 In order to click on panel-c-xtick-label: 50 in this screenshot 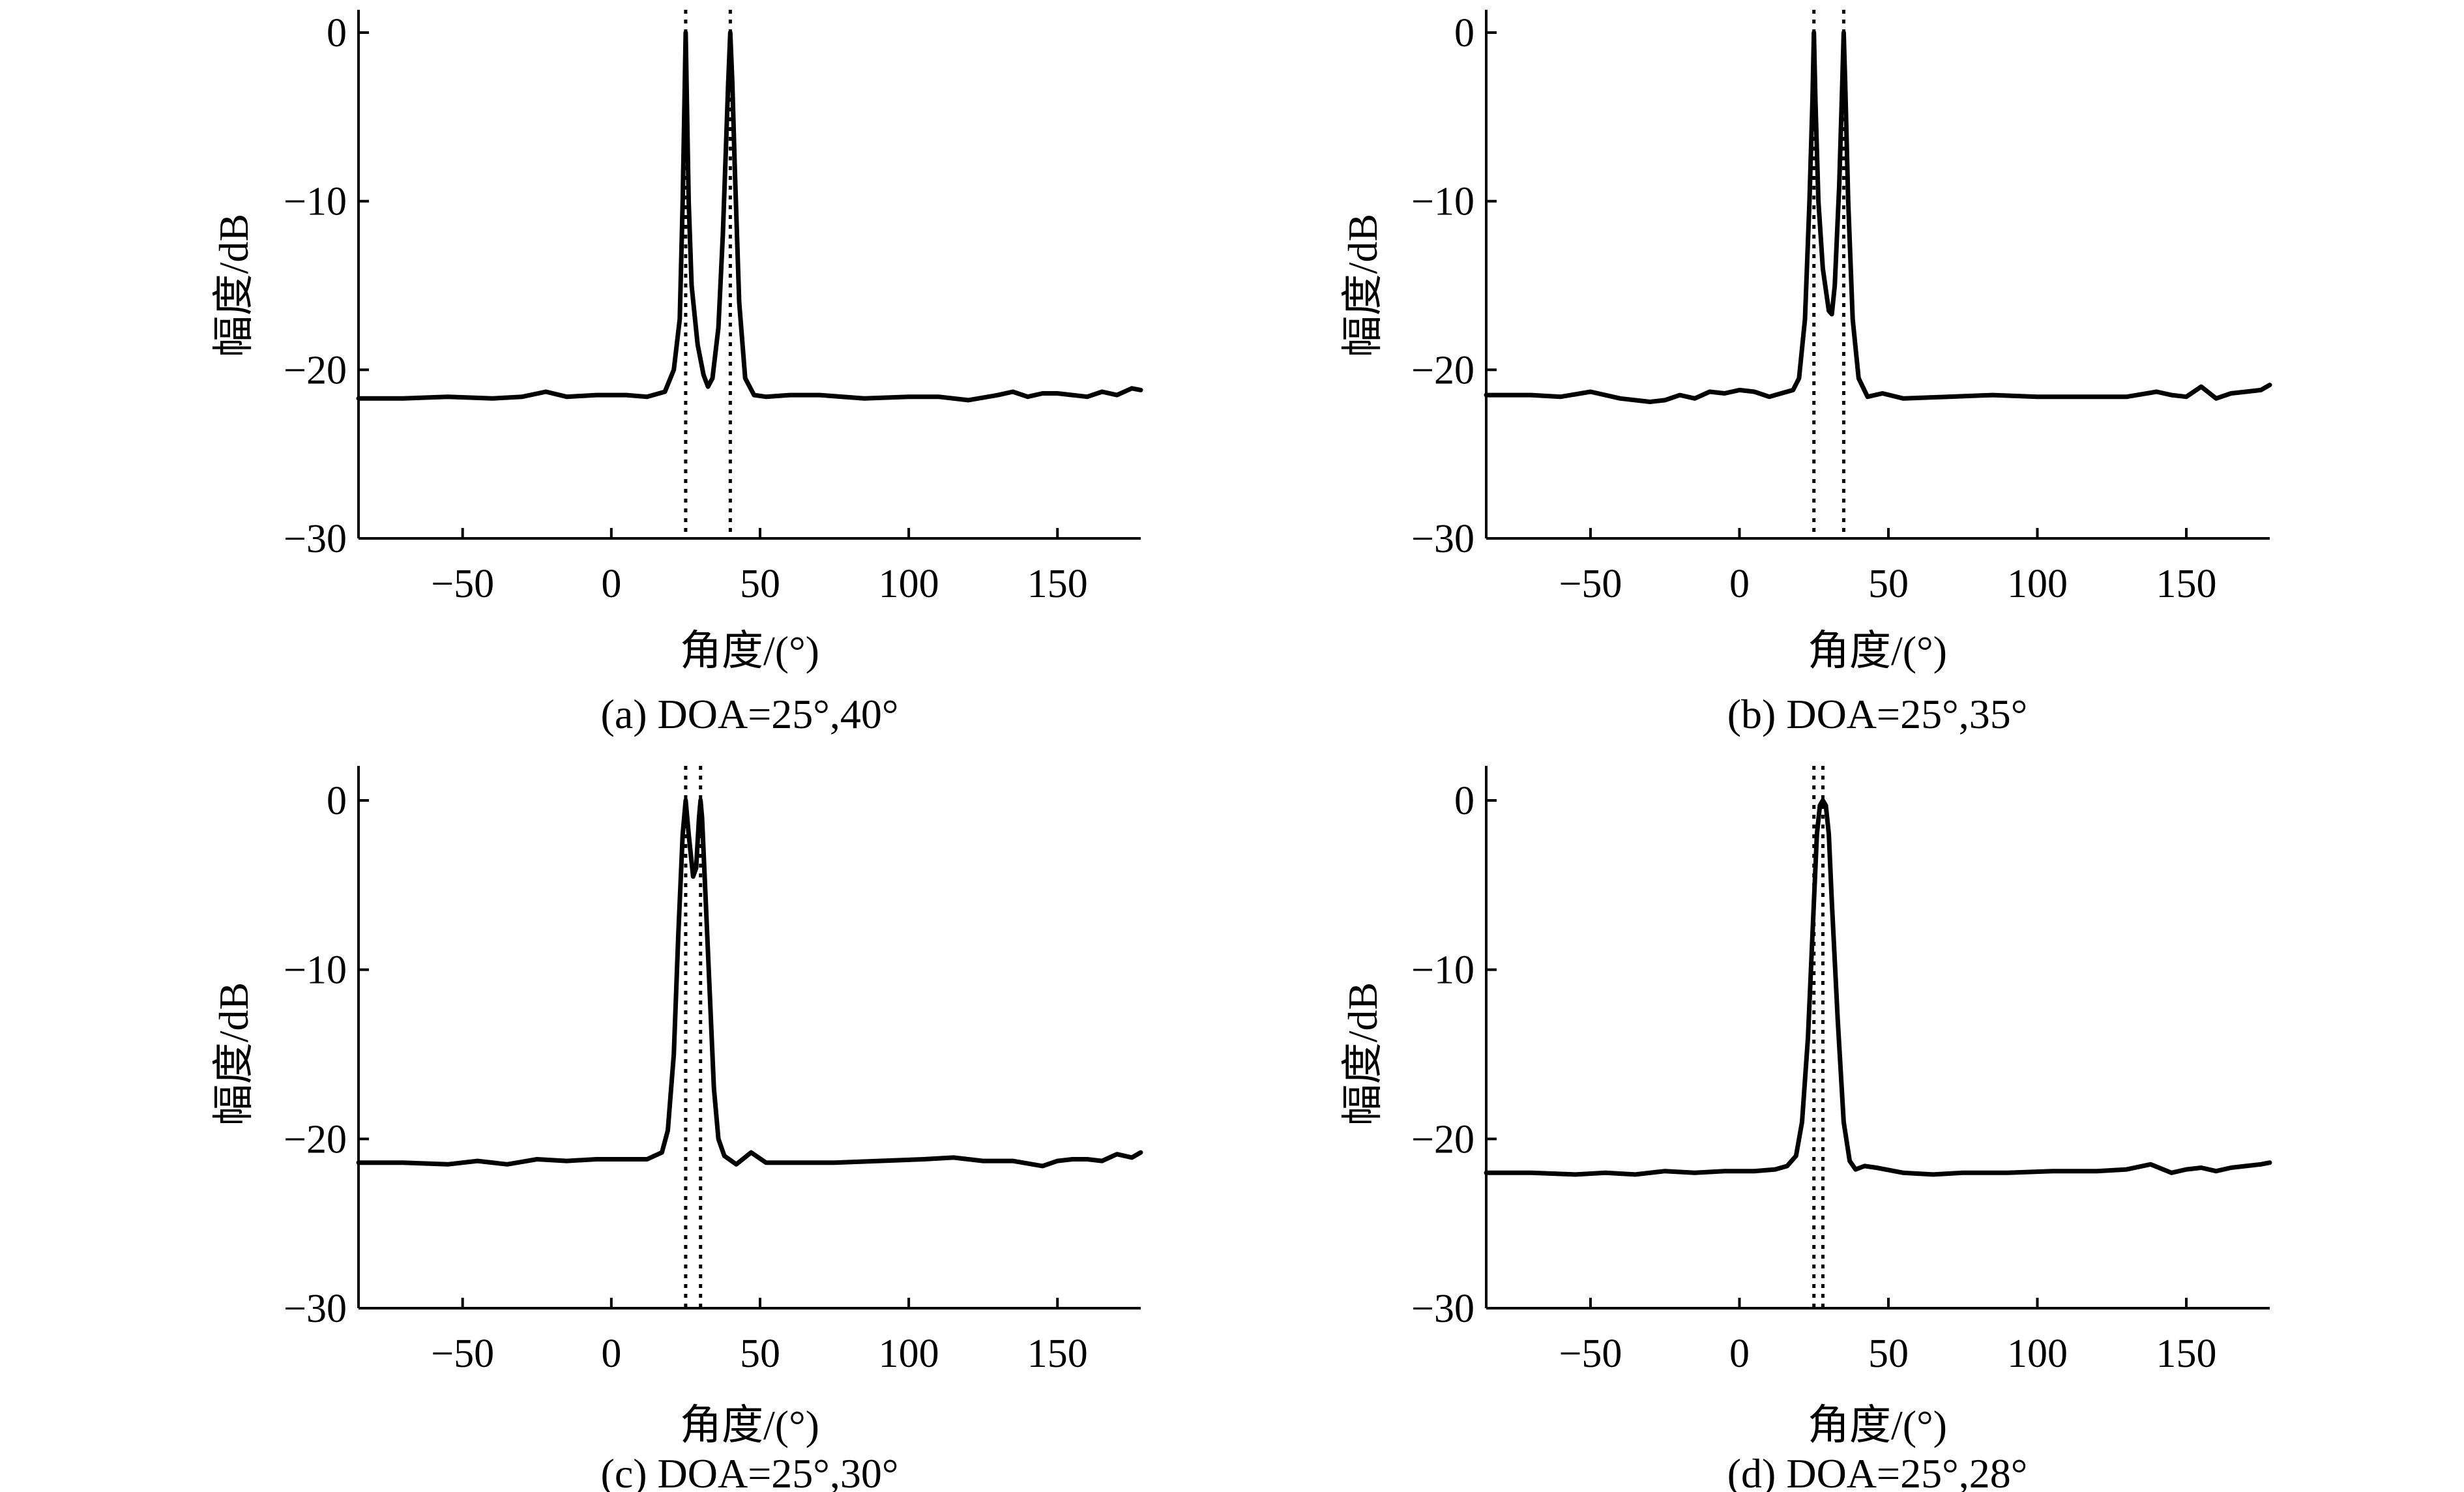, I will do `click(760, 1354)`.